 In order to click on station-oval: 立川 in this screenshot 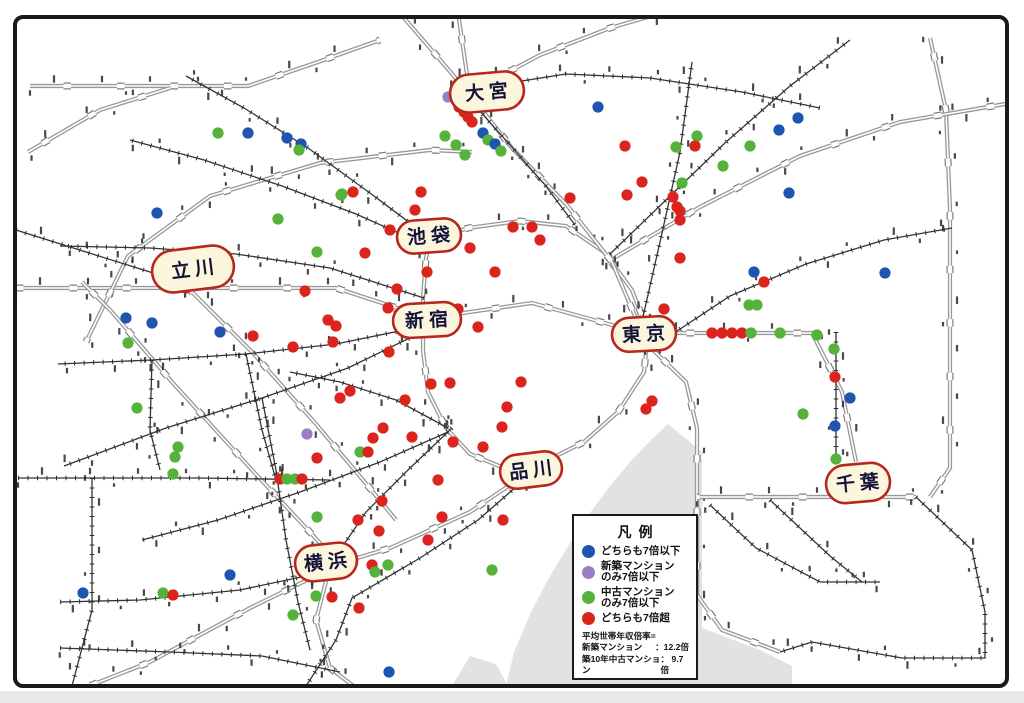, I will do `click(193, 269)`.